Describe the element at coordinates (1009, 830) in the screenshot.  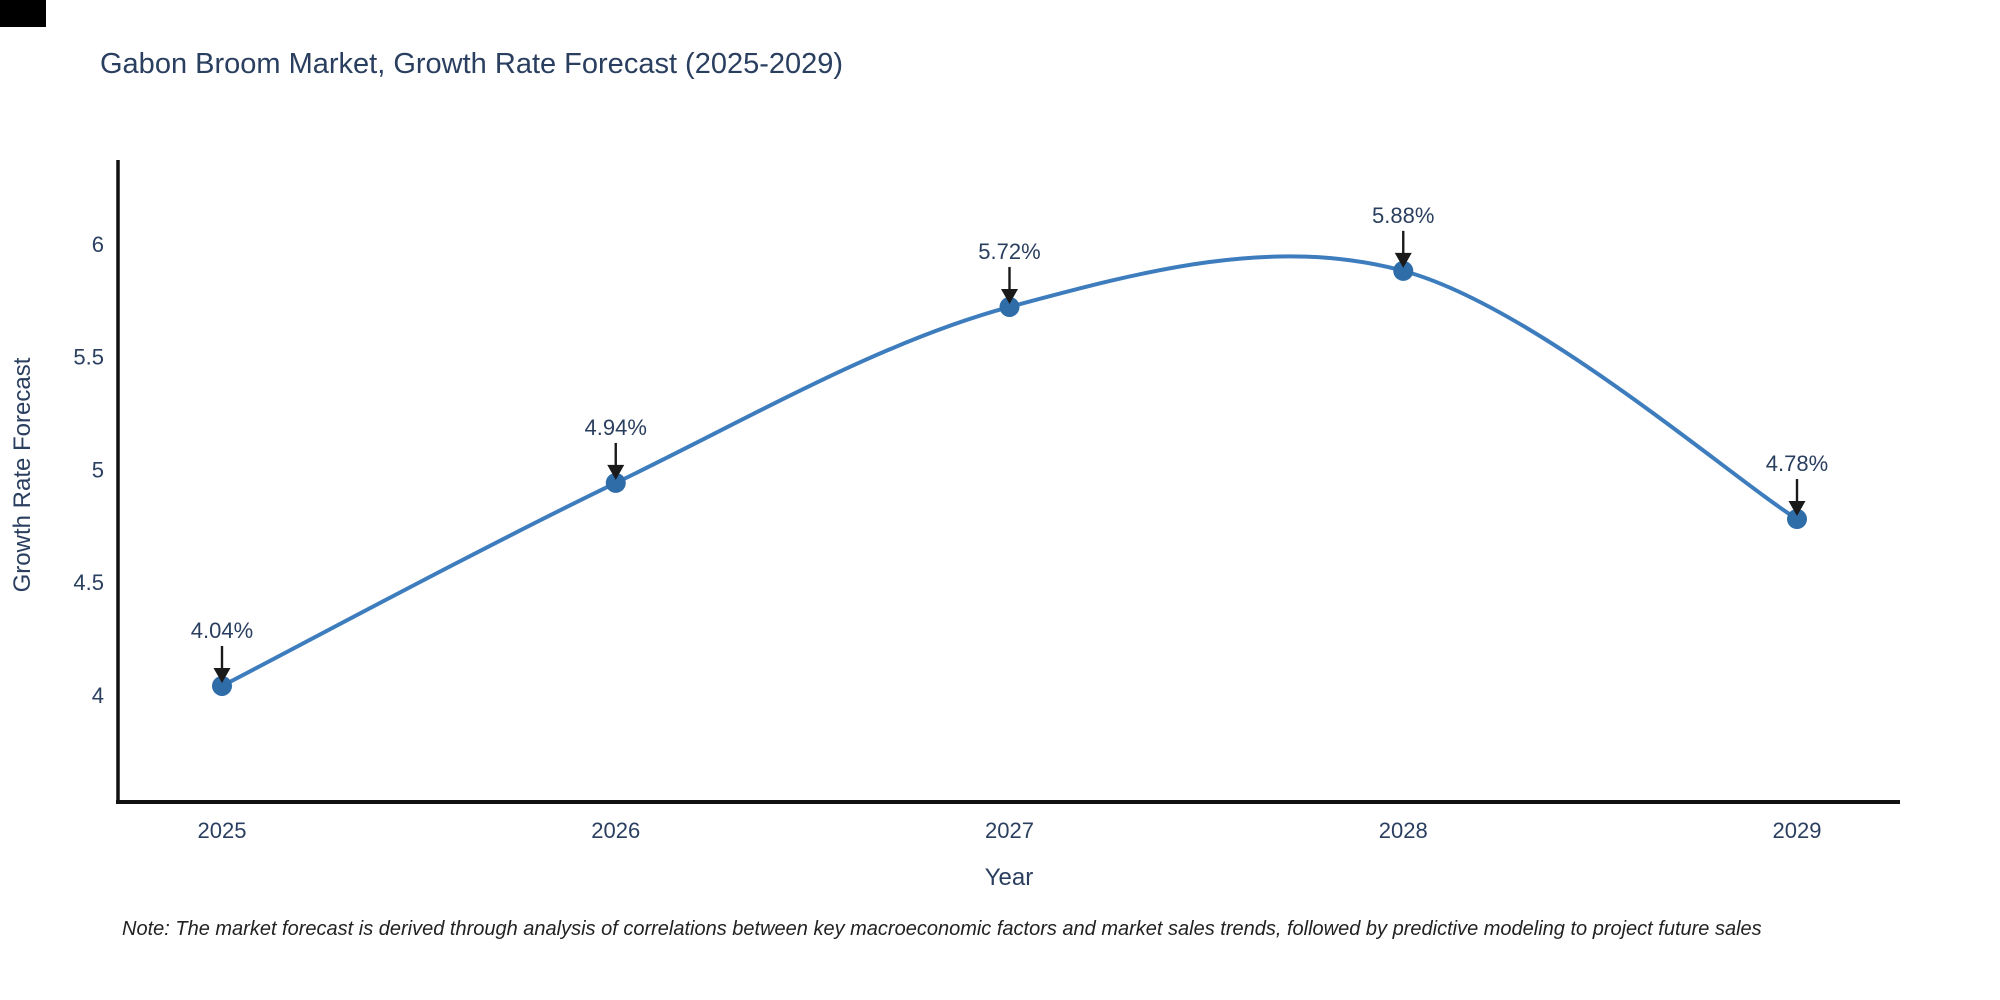
I see `x-tick-label: 2027` at that location.